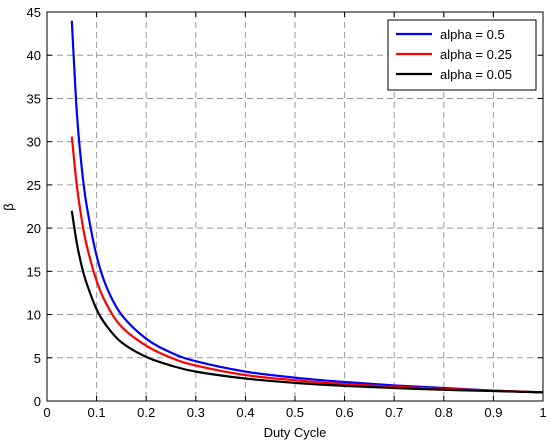 The height and width of the screenshot is (445, 550). Describe the element at coordinates (34, 228) in the screenshot. I see `y-tick-label: 20` at that location.